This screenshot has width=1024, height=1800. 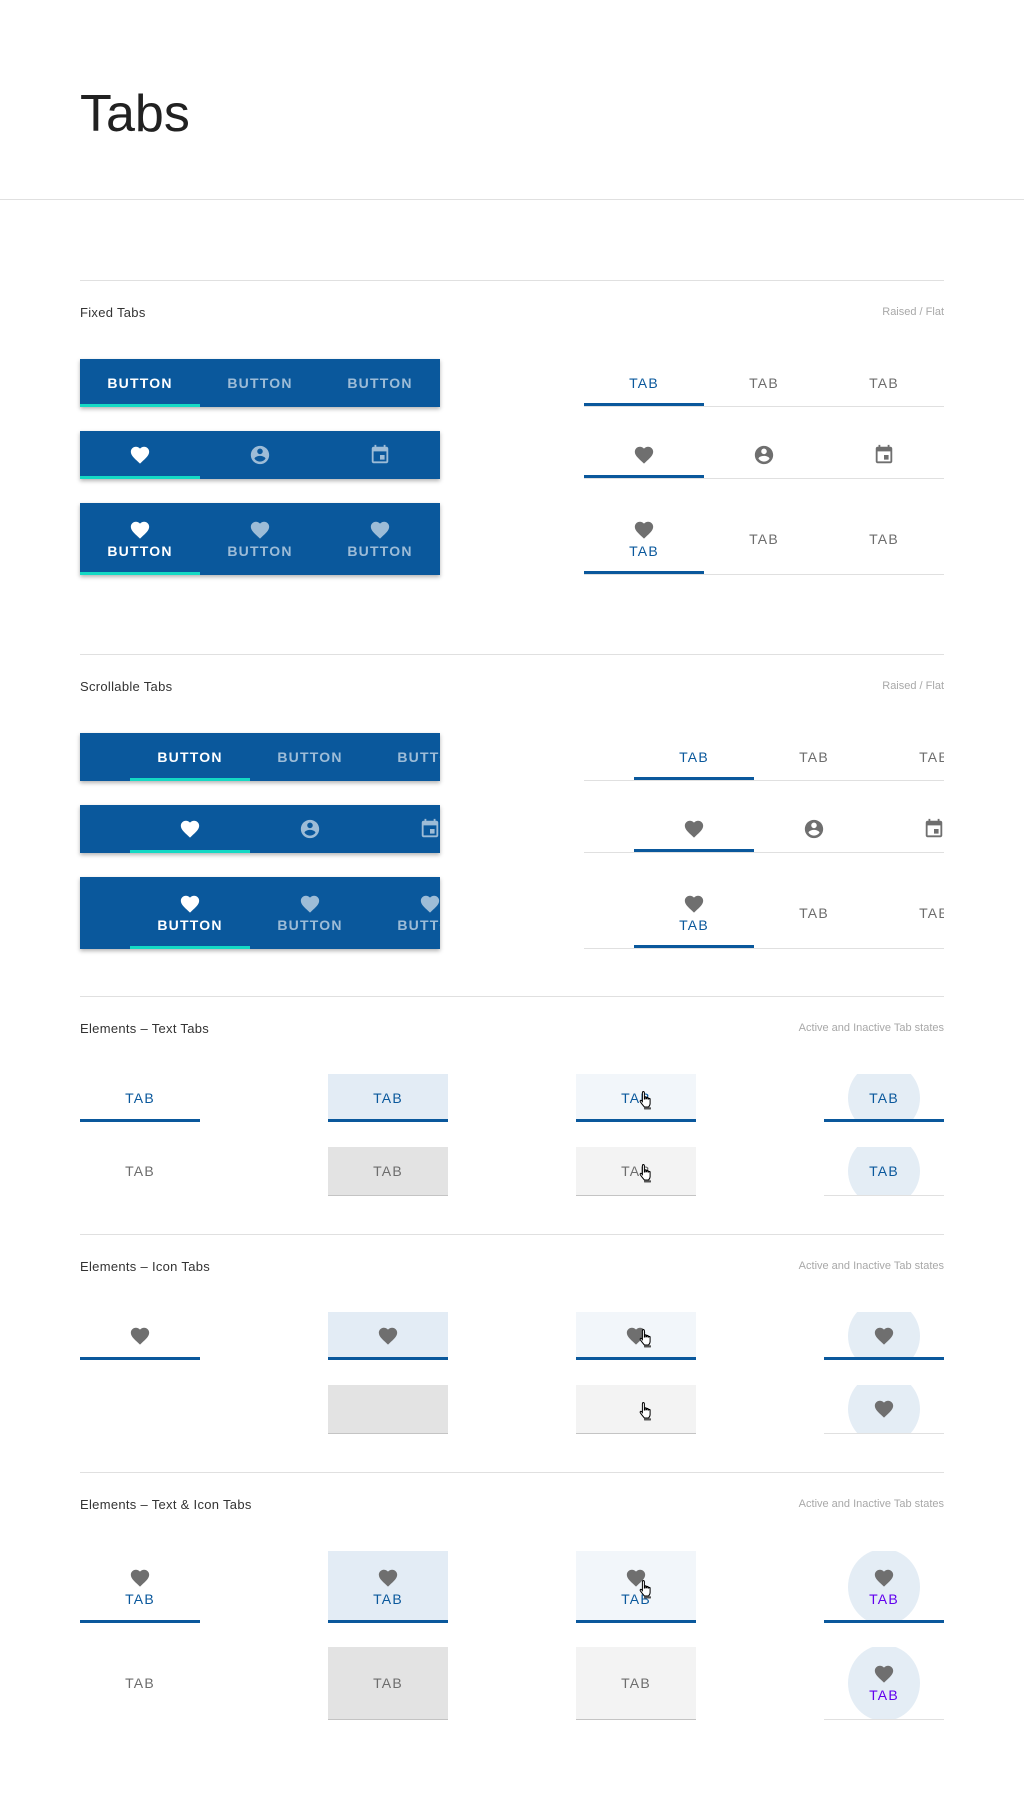 I want to click on flat-tab-bar: TAB TAB TAB, so click(x=764, y=913).